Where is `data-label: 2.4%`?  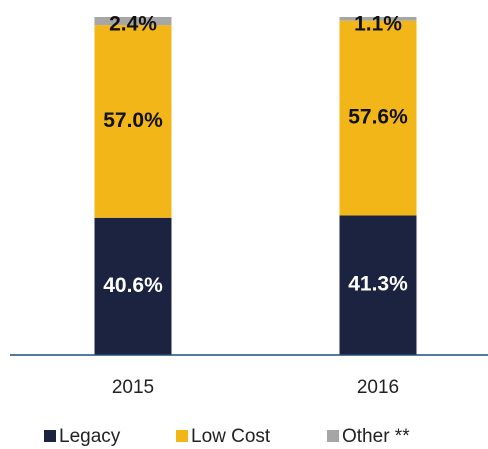
data-label: 2.4% is located at coordinates (133, 24).